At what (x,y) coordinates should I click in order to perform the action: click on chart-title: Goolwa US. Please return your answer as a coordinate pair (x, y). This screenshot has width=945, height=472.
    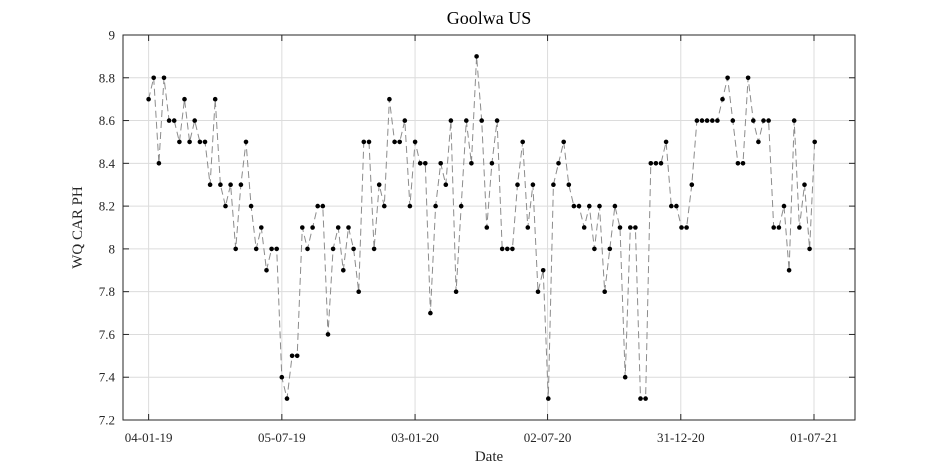
    Looking at the image, I should click on (489, 18).